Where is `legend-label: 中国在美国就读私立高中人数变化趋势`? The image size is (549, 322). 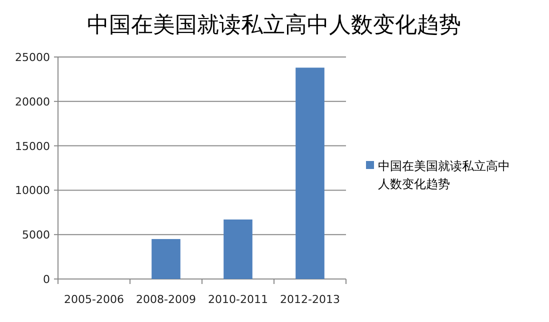
legend-label: 中国在美国就读私立高中人数变化趋势 is located at coordinates (444, 175).